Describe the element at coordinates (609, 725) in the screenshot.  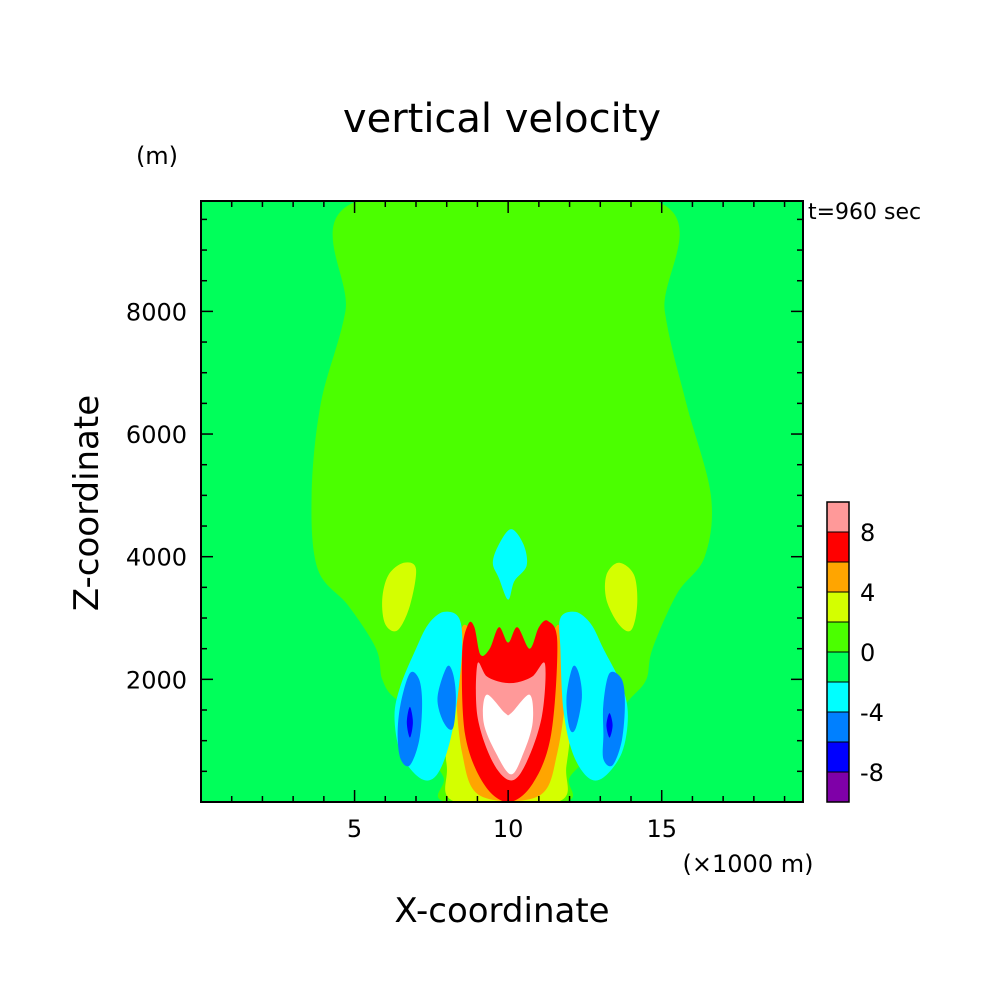
I see `contour-region-right-core-navy` at that location.